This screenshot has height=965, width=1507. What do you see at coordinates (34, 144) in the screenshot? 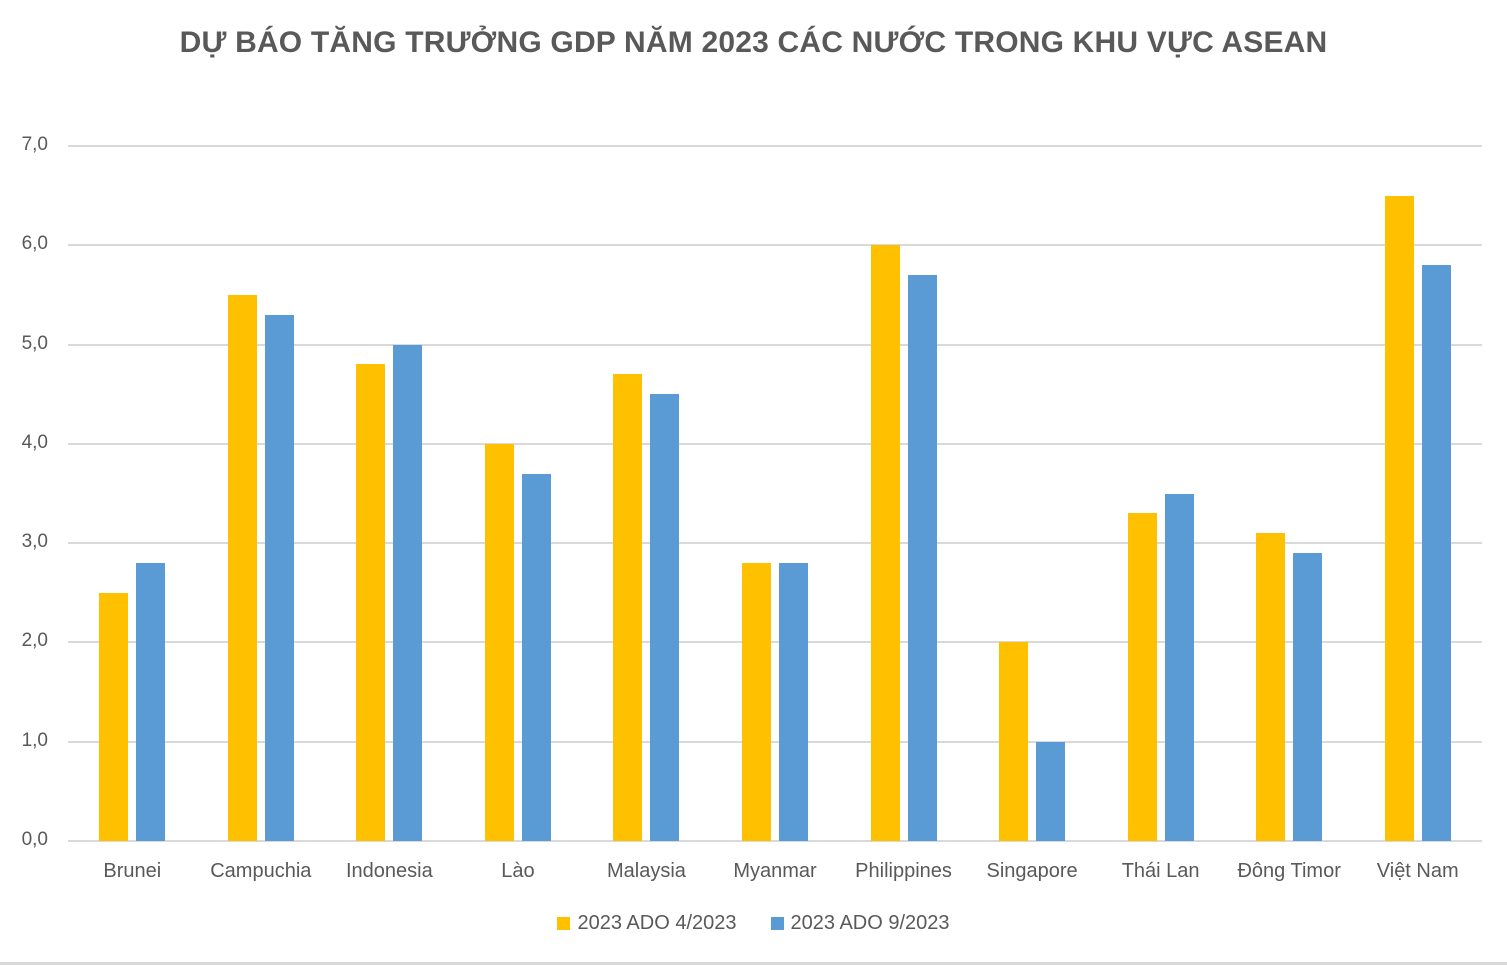
I see `y-tick-label: 7,0` at bounding box center [34, 144].